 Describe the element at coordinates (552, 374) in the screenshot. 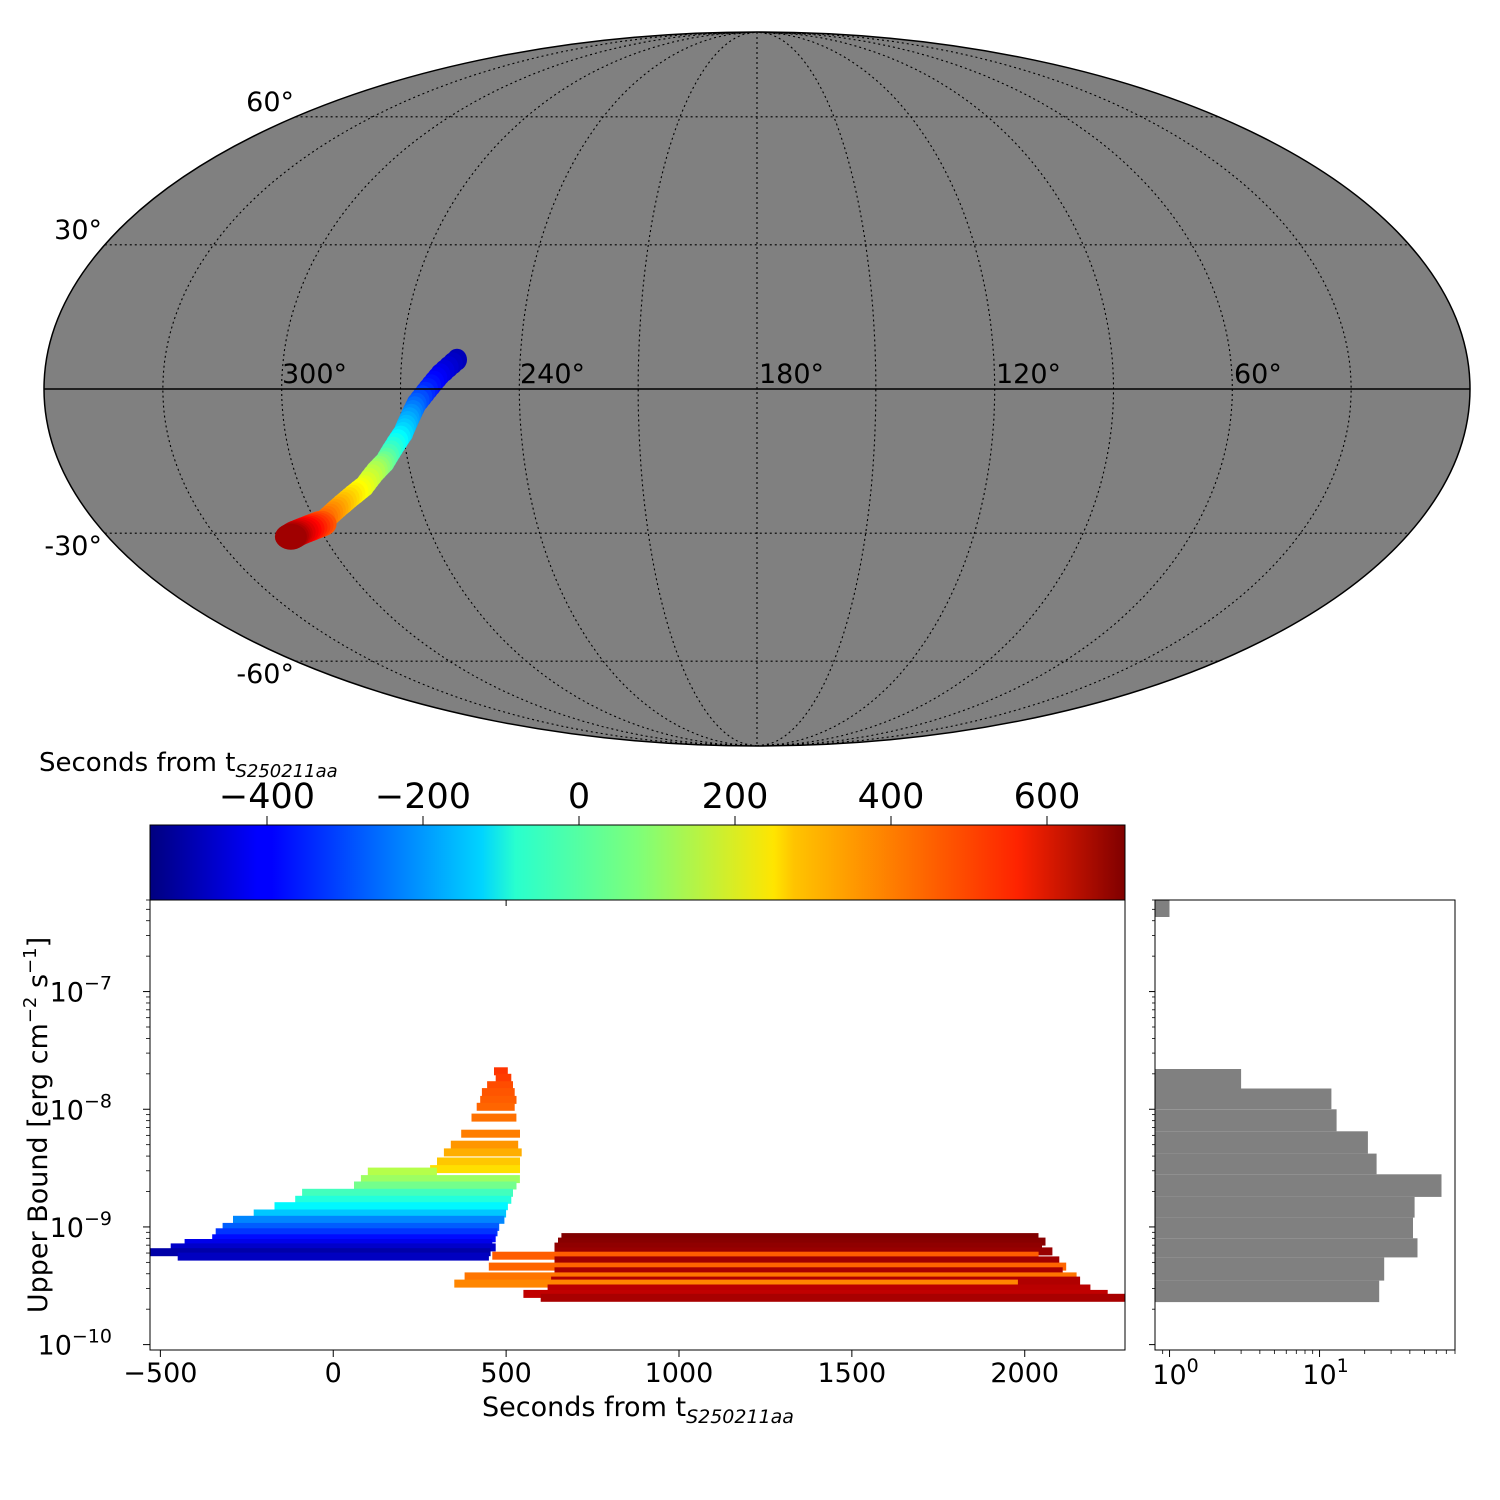

I see `lon-label-240: 240°` at that location.